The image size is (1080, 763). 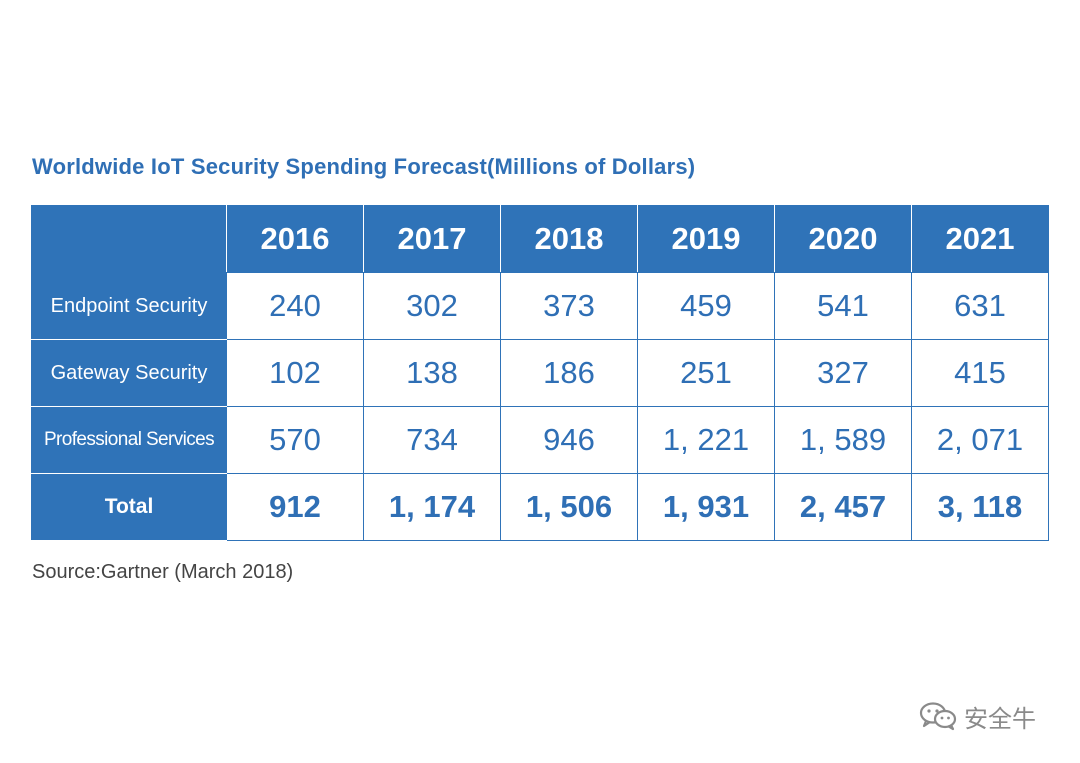 I want to click on source-note: Source:Gartner (March 2018), so click(x=163, y=572).